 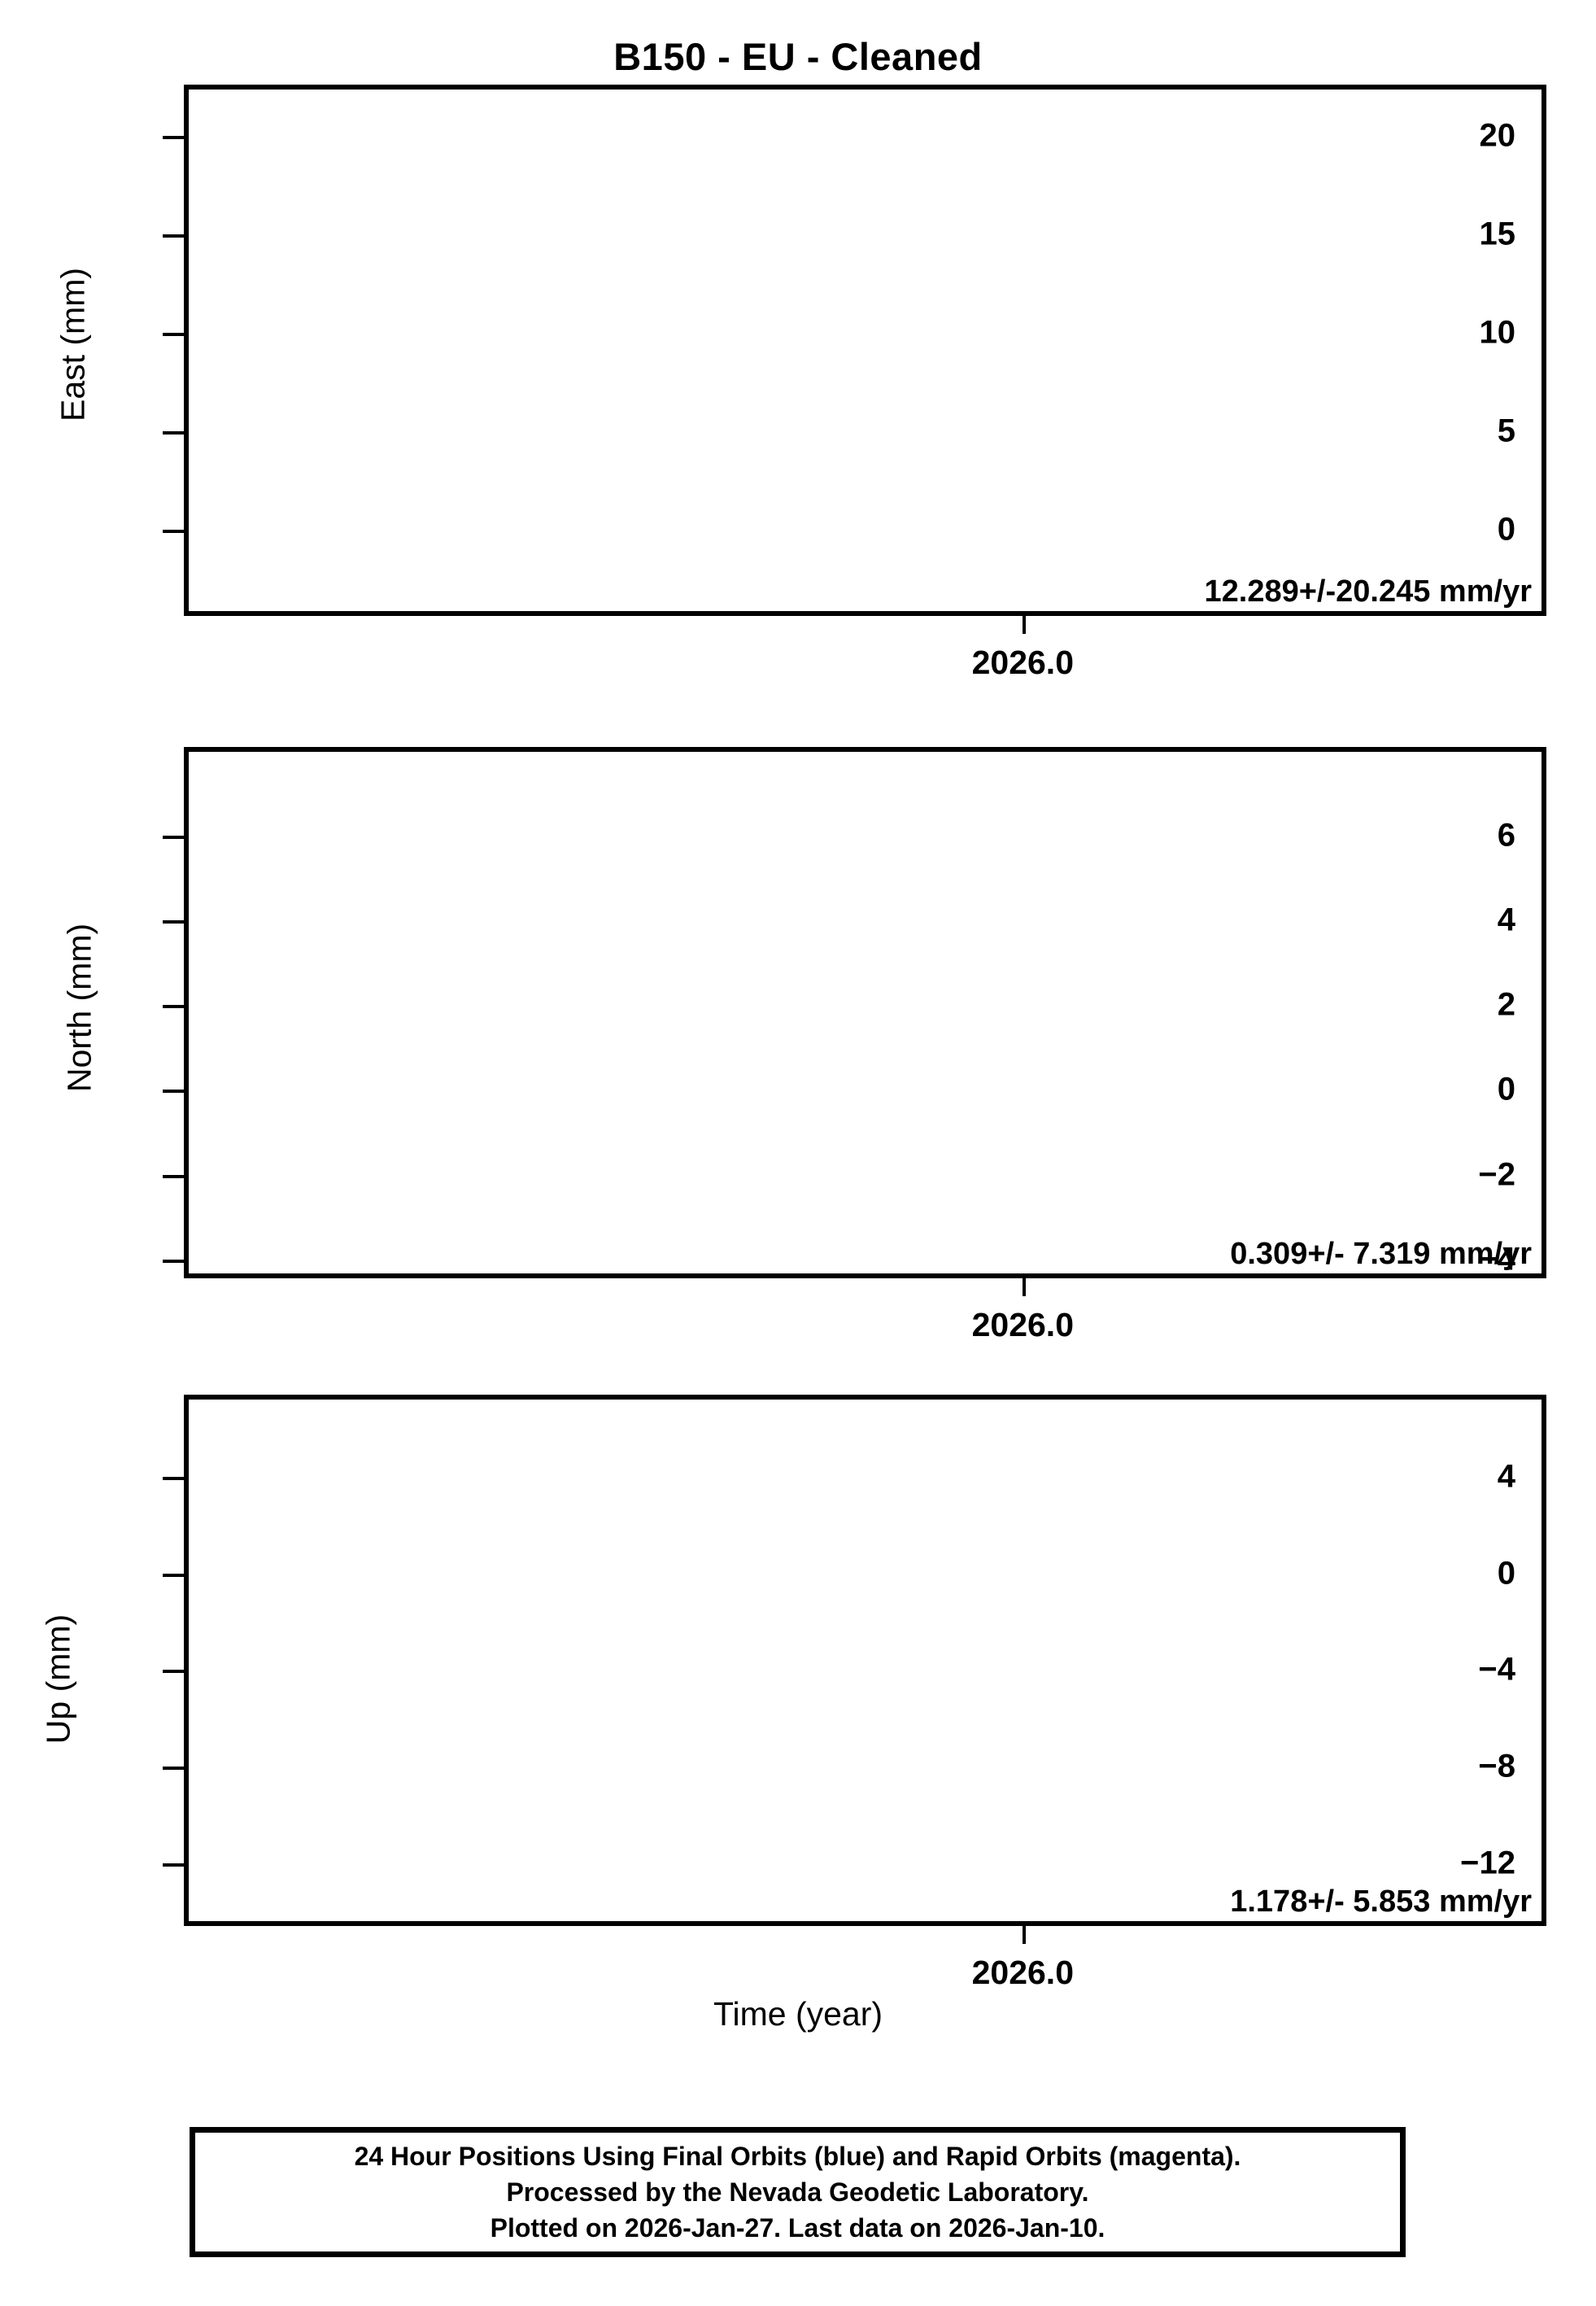 What do you see at coordinates (58, 1679) in the screenshot?
I see `y-axis-label-up: Up (mm)` at bounding box center [58, 1679].